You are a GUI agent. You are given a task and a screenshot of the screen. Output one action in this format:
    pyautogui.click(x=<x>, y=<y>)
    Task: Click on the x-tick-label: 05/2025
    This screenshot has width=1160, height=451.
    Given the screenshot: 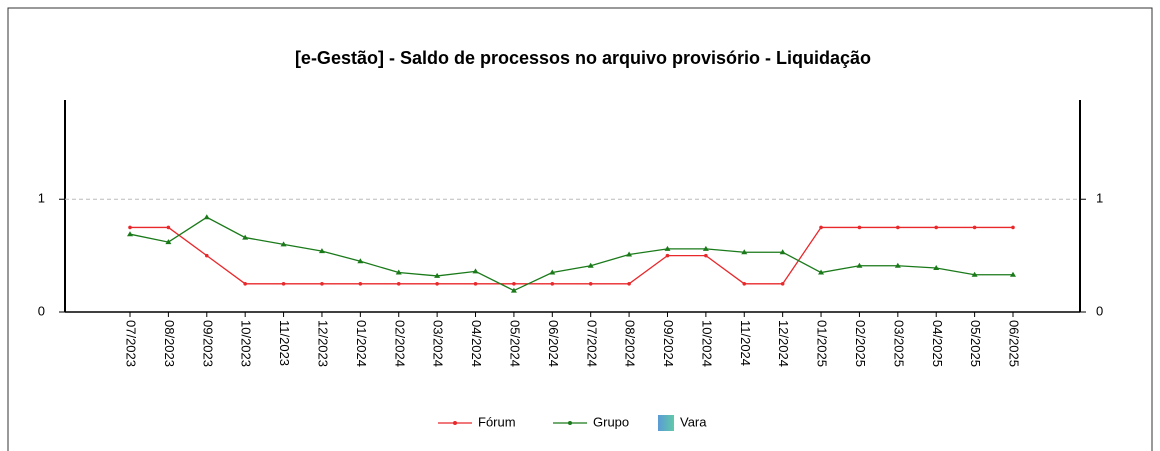 What is the action you would take?
    pyautogui.click(x=975, y=343)
    